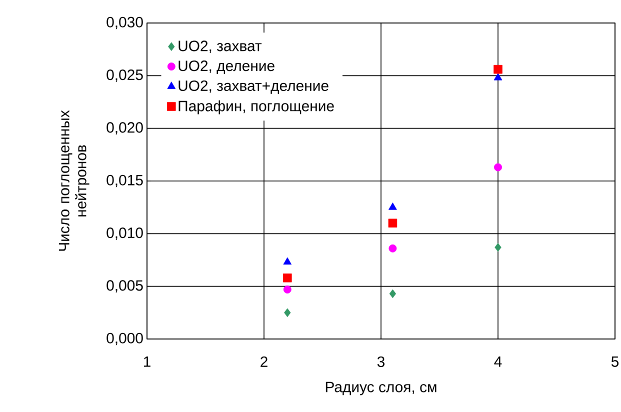 The image size is (621, 412). I want to click on y-tick-label: 0,000, so click(124, 339).